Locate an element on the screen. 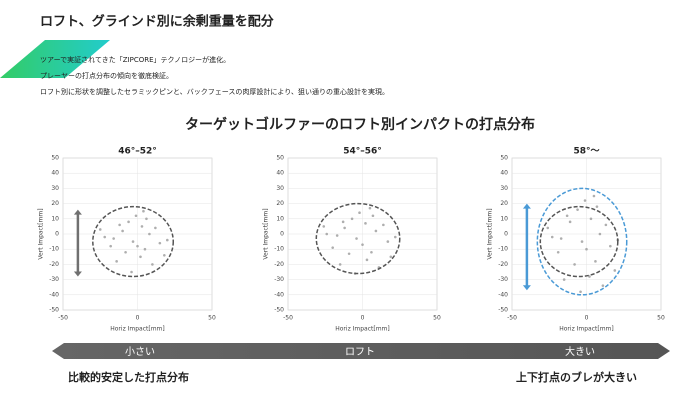 This screenshot has height=404, width=686. y-tick-label: -40 is located at coordinates (279, 294).